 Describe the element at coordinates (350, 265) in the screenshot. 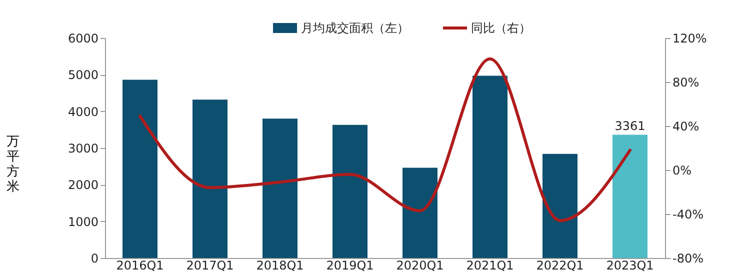

I see `x-tick-label: 2019Q1` at that location.